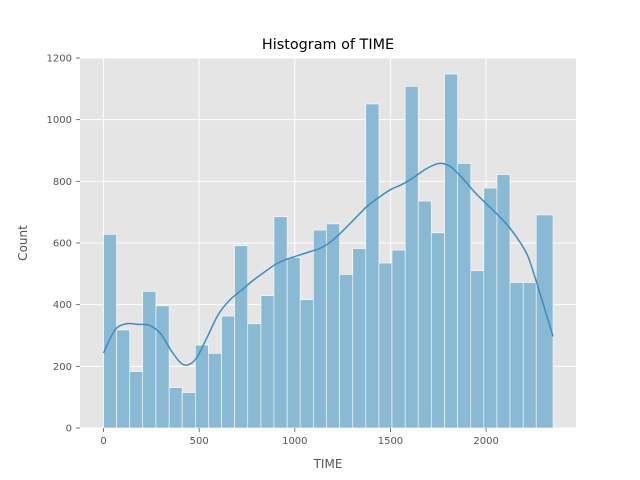  What do you see at coordinates (199, 441) in the screenshot?
I see `x-tick-label: 500` at bounding box center [199, 441].